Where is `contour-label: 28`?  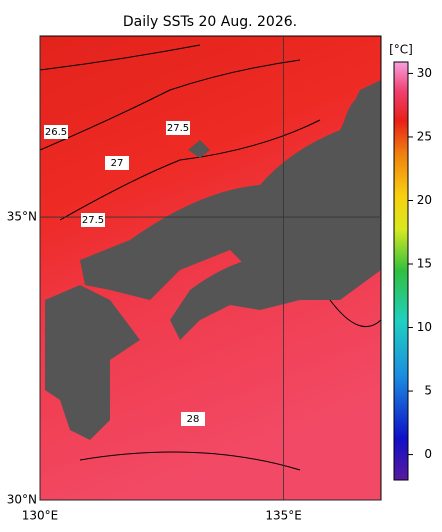
contour-label: 28 is located at coordinates (193, 419).